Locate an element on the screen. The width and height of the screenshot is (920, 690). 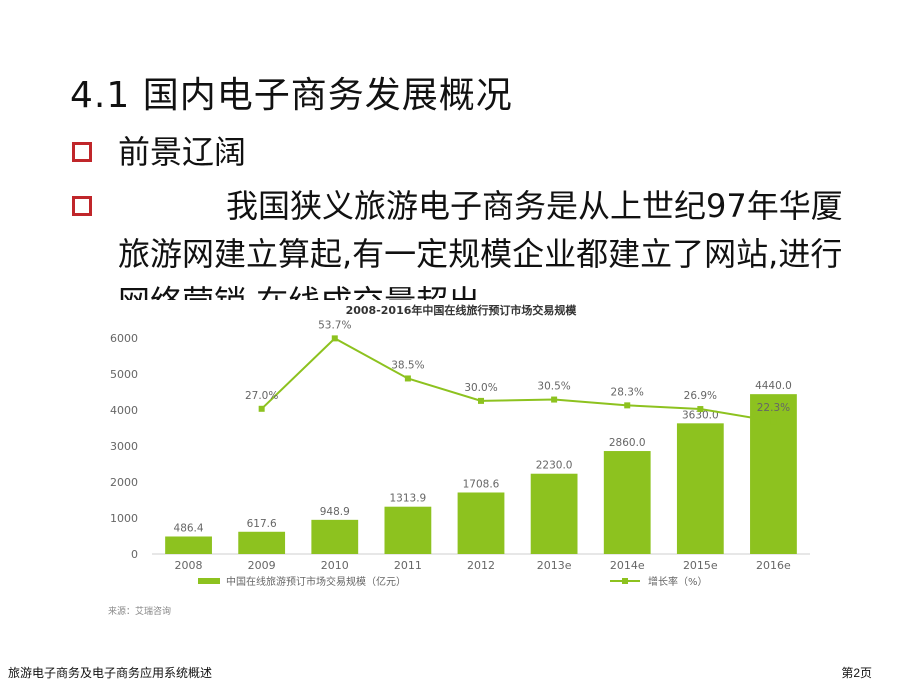
y-tick-label: 6000 is located at coordinates (124, 338).